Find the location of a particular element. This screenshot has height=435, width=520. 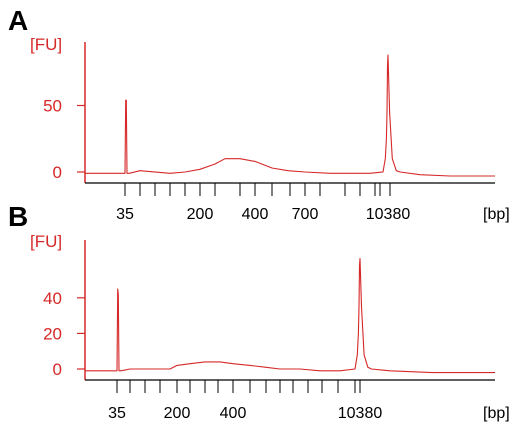

panel-label: A is located at coordinates (18, 20).